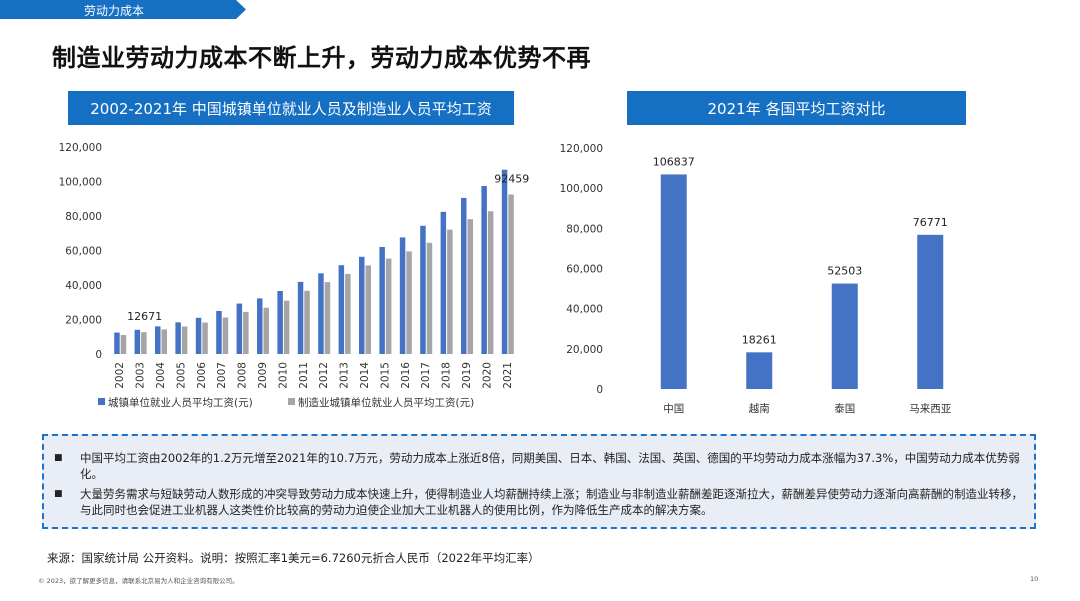 Image resolution: width=1080 pixels, height=601 pixels. What do you see at coordinates (114, 11) in the screenshot?
I see `section-tag-label: 劳动力成本` at bounding box center [114, 11].